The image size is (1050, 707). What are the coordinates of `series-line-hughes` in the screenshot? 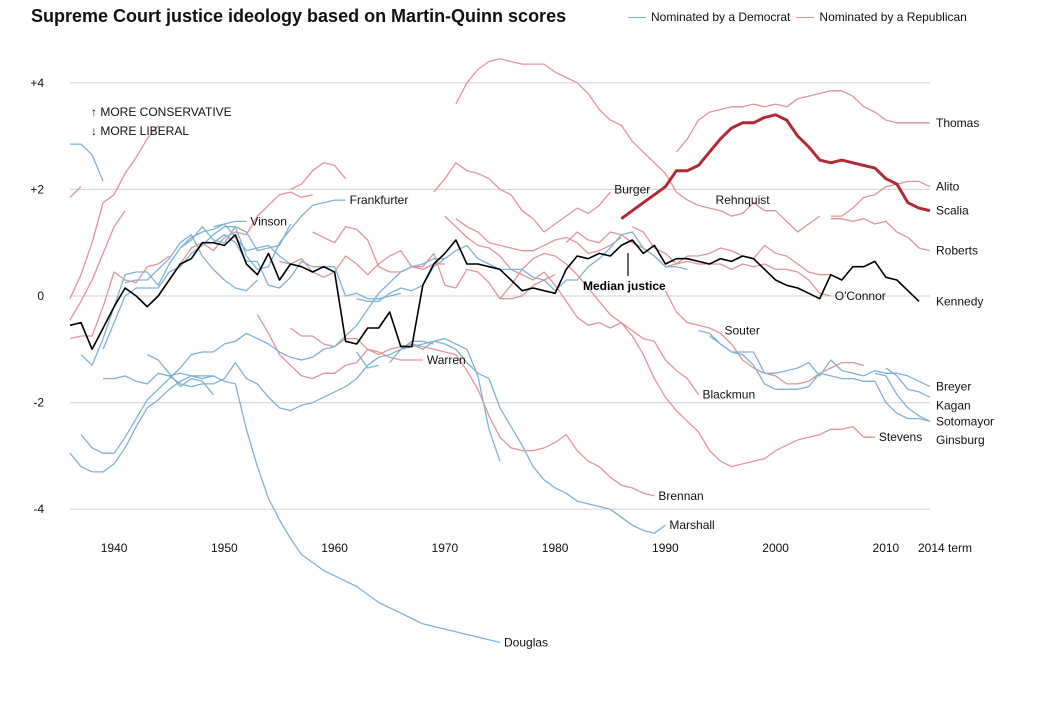 It's located at (75, 192).